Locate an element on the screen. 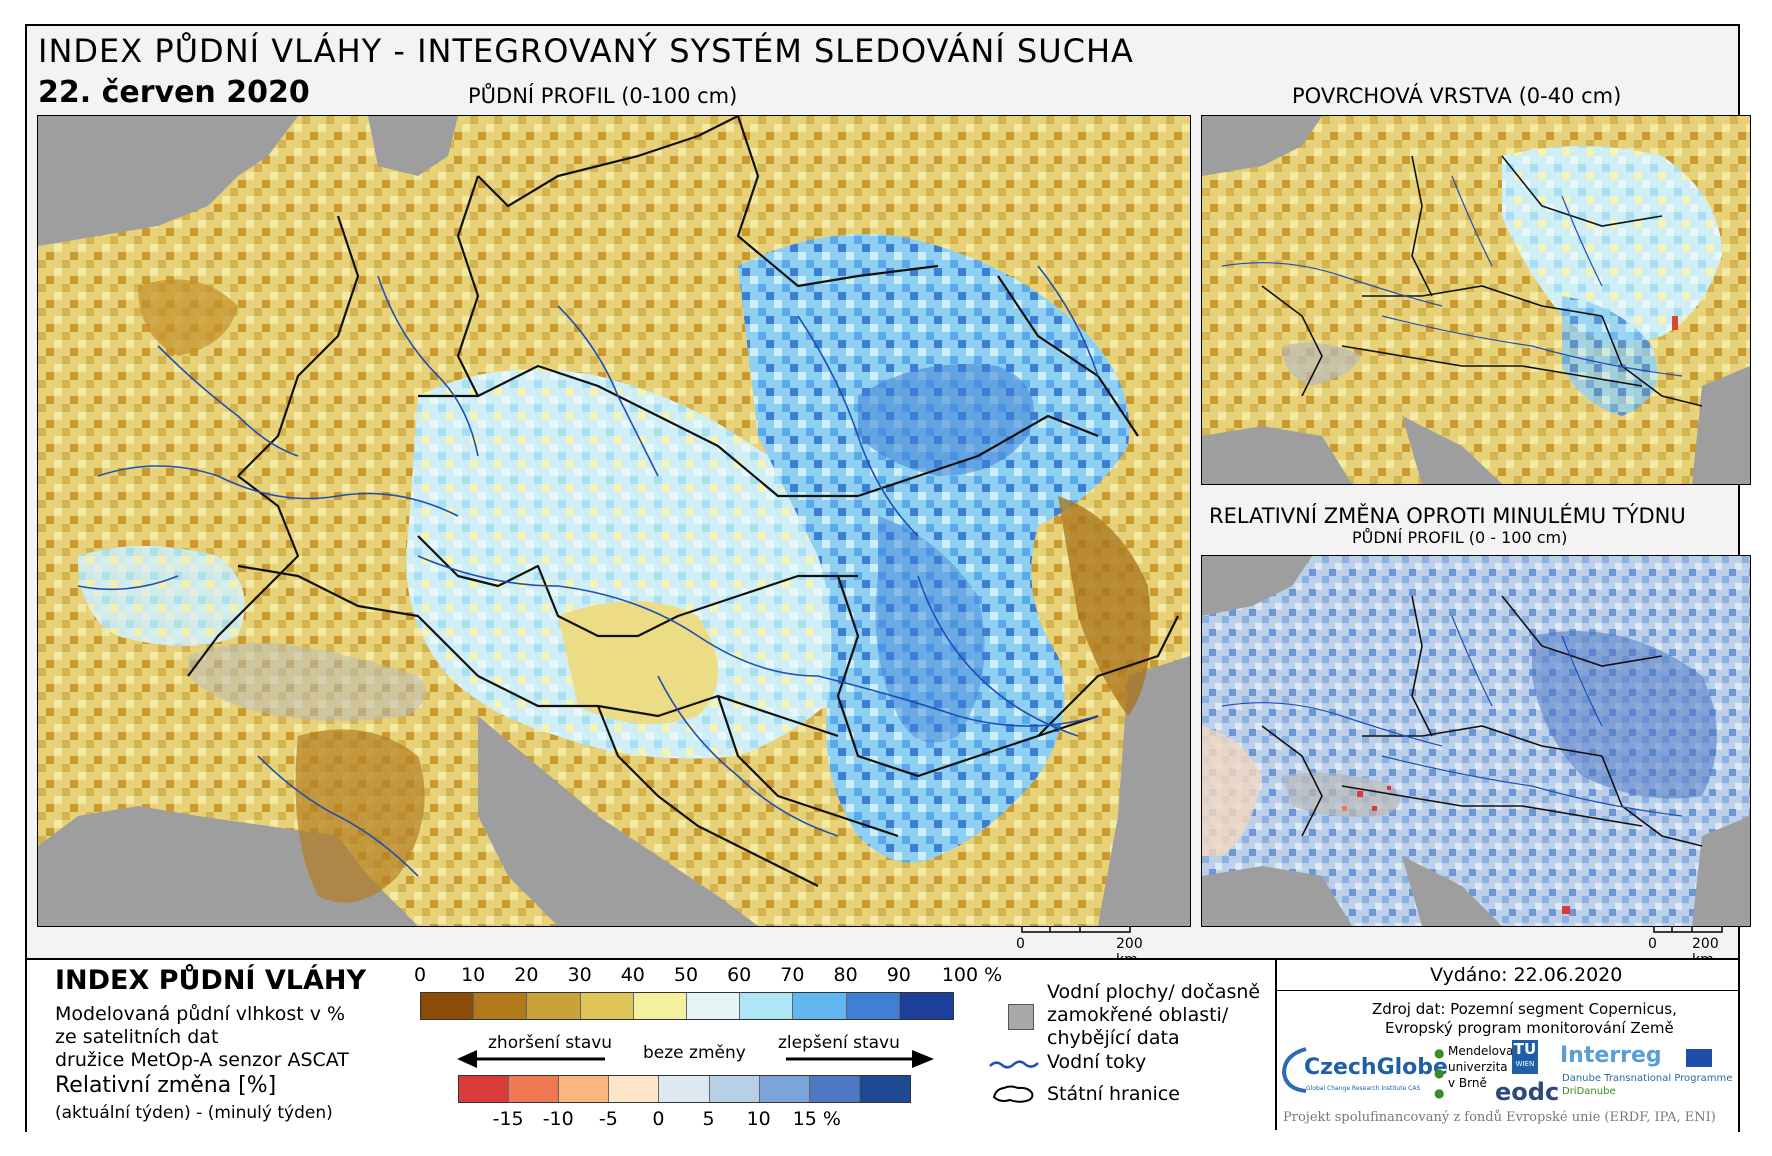 The height and width of the screenshot is (1156, 1772). index-tick-label: 70 is located at coordinates (792, 975).